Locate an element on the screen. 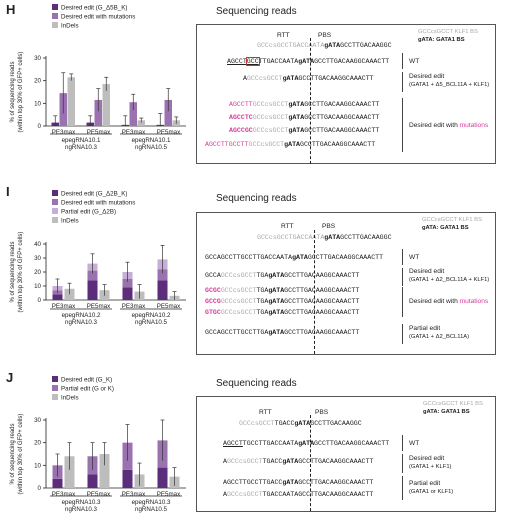 Image resolution: width=520 pixels, height=523 pixels. y-tick-label: 40 is located at coordinates (37, 244).